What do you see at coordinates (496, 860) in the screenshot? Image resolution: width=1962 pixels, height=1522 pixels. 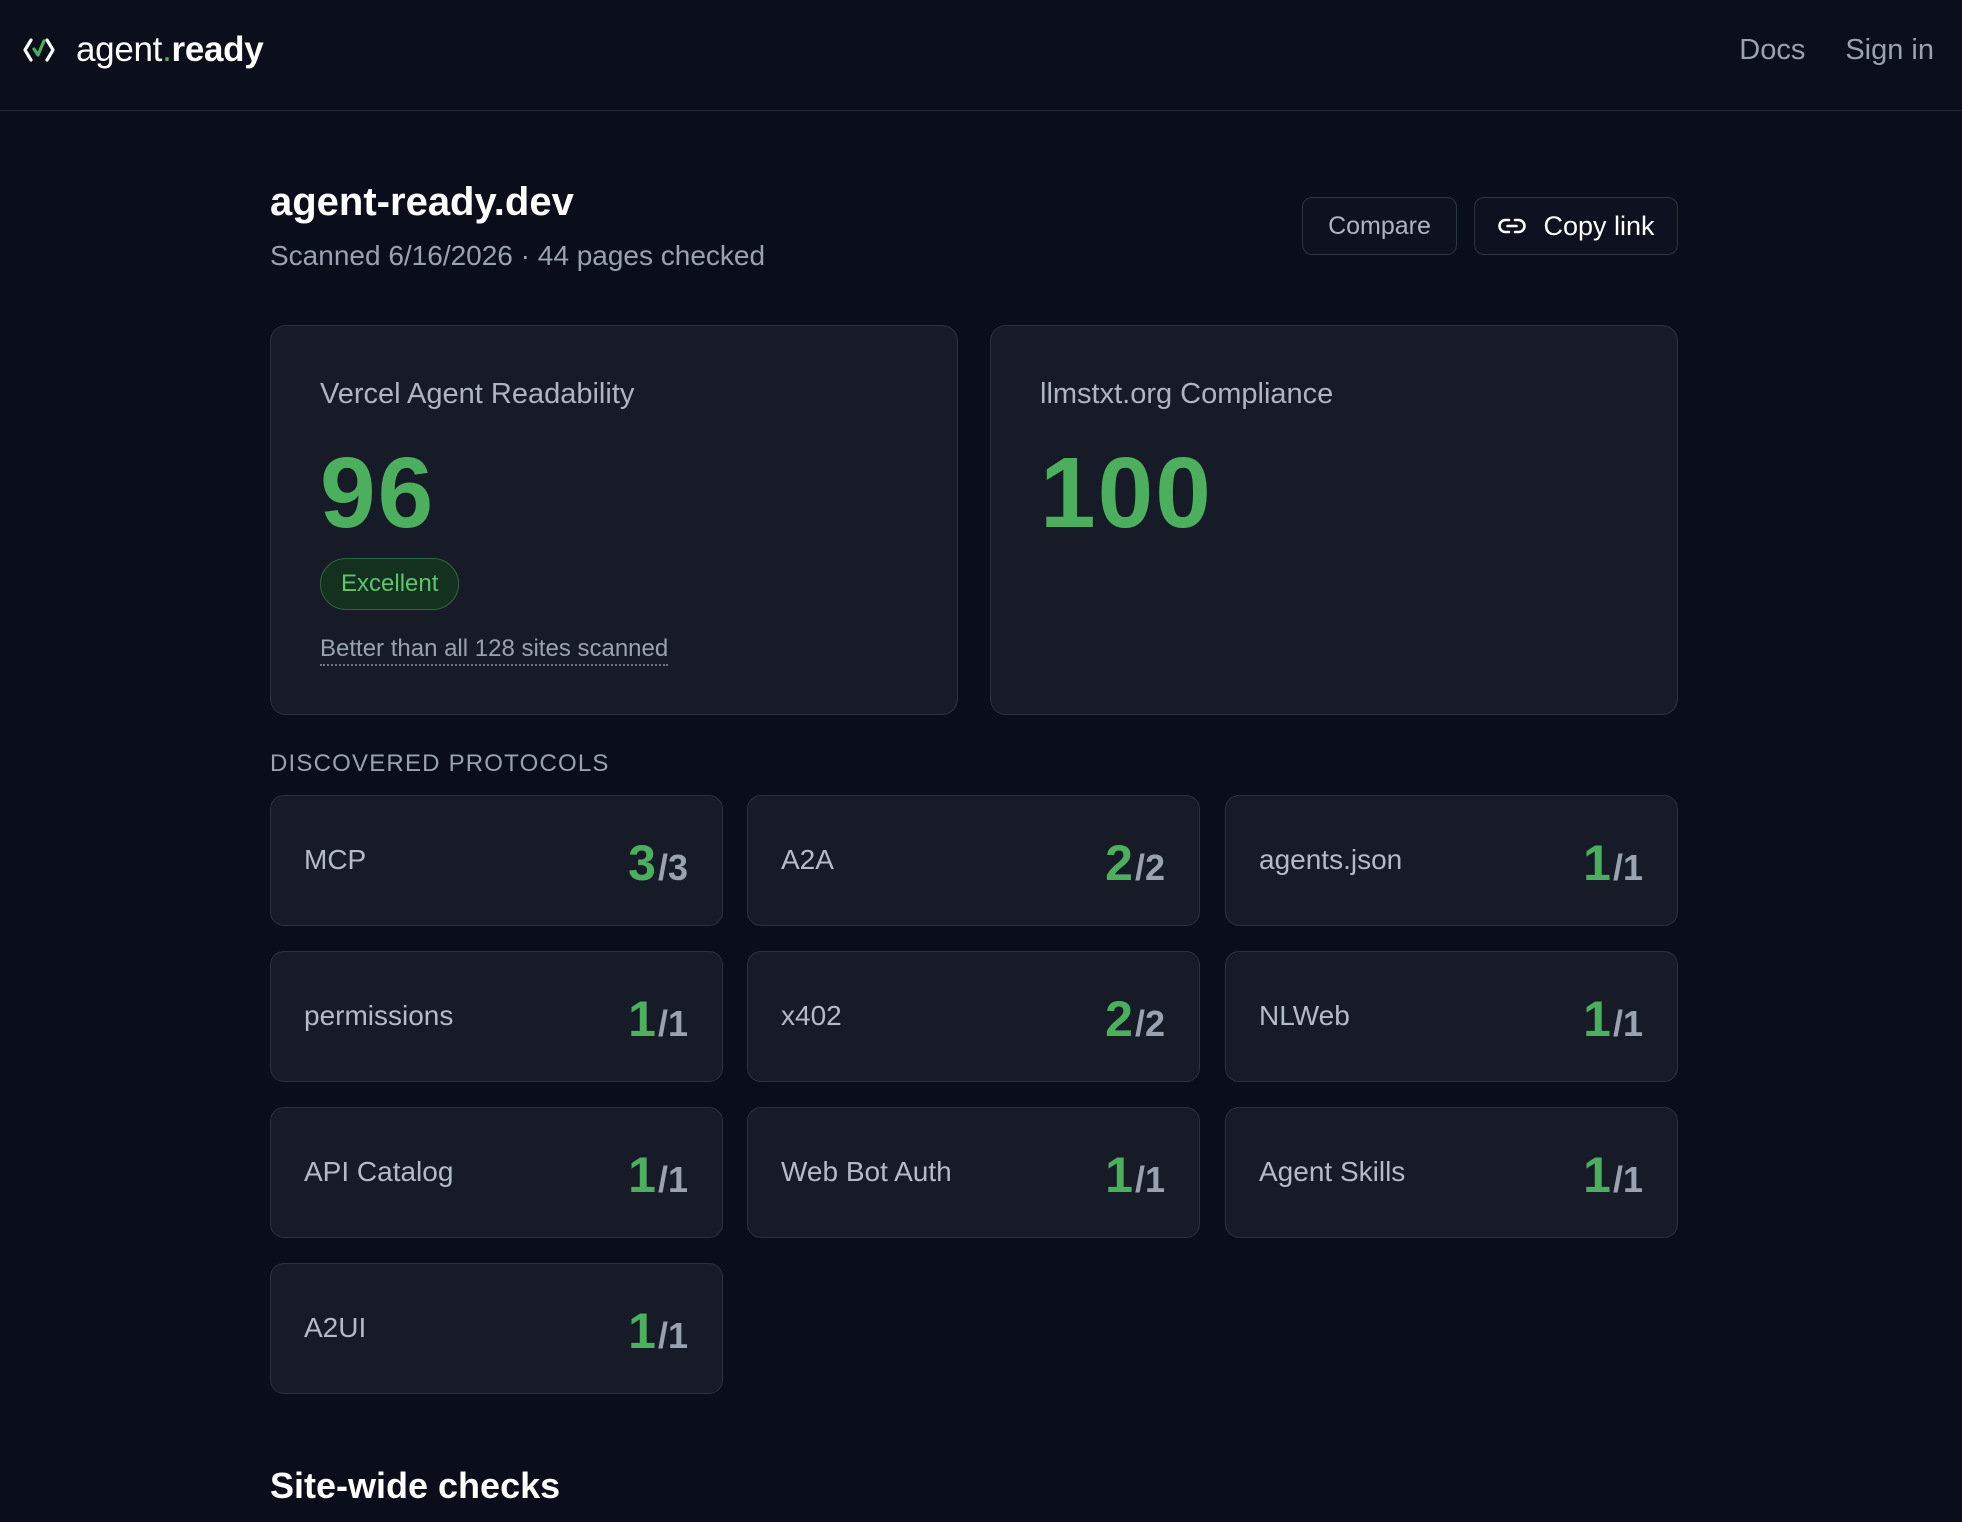 I see `protocol-card-mcp: MCP 3/3` at bounding box center [496, 860].